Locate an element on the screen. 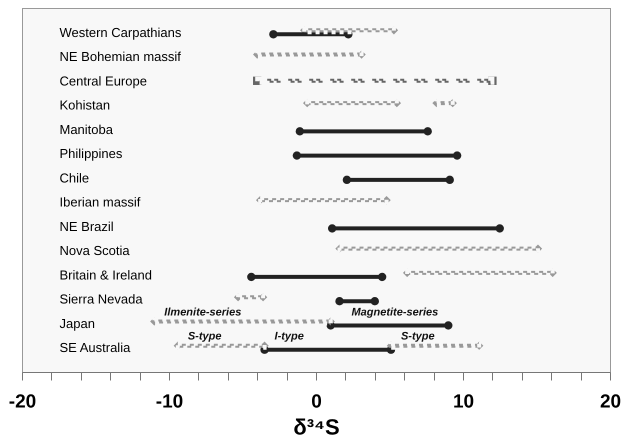 This screenshot has width=628, height=445. y-tick-label: Sierra Nevada is located at coordinates (102, 299).